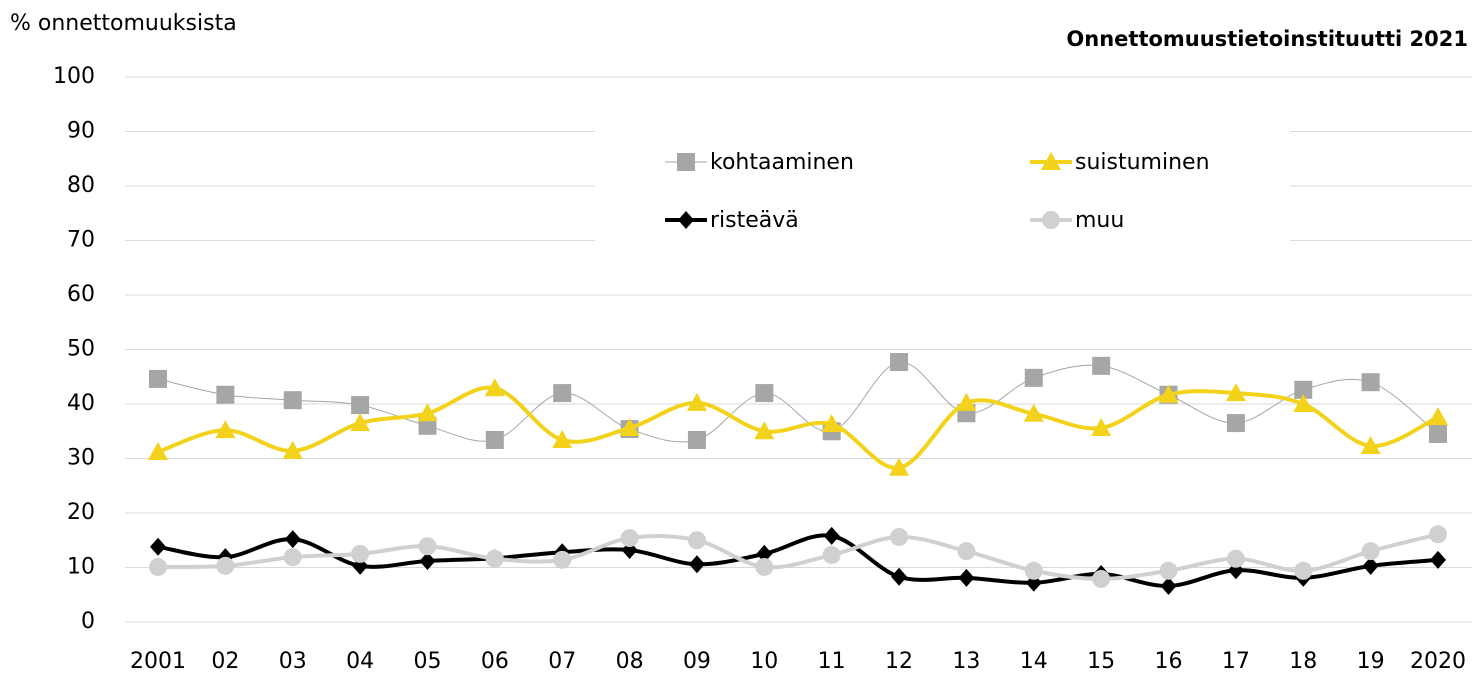  What do you see at coordinates (697, 661) in the screenshot?
I see `x-tick-label: 09` at bounding box center [697, 661].